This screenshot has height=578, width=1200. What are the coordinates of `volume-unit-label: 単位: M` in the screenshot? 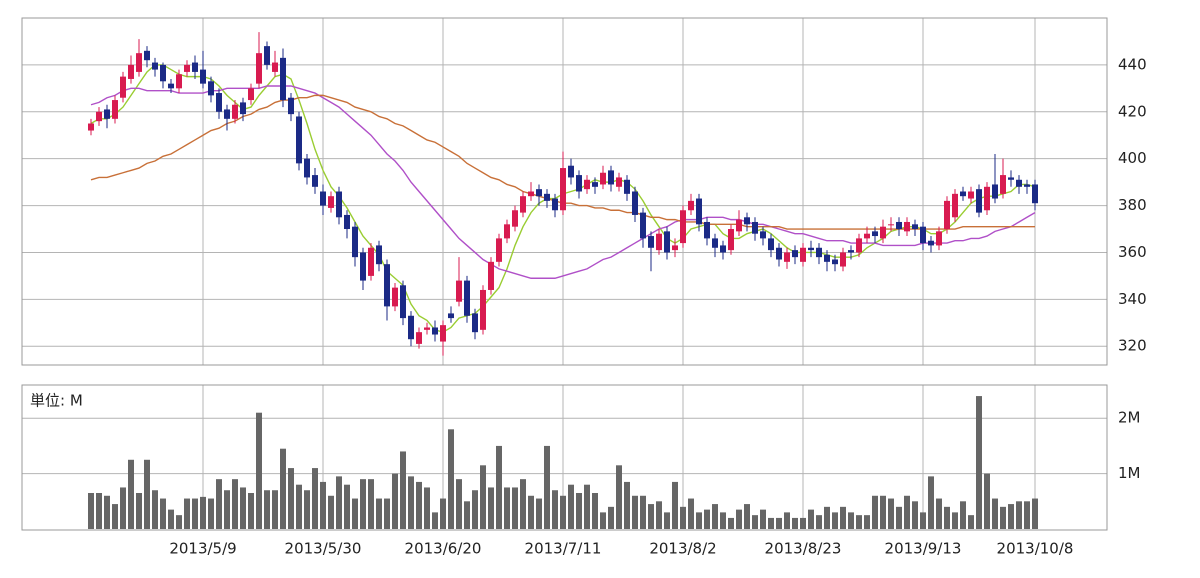 It's located at (56, 401).